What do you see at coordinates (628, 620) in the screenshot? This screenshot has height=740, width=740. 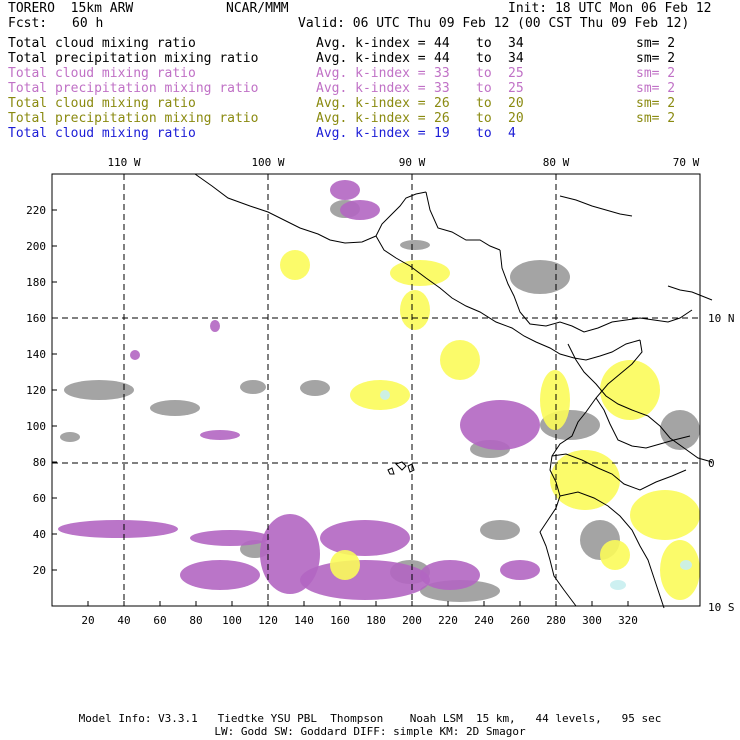 I see `x-tick-label: 320` at bounding box center [628, 620].